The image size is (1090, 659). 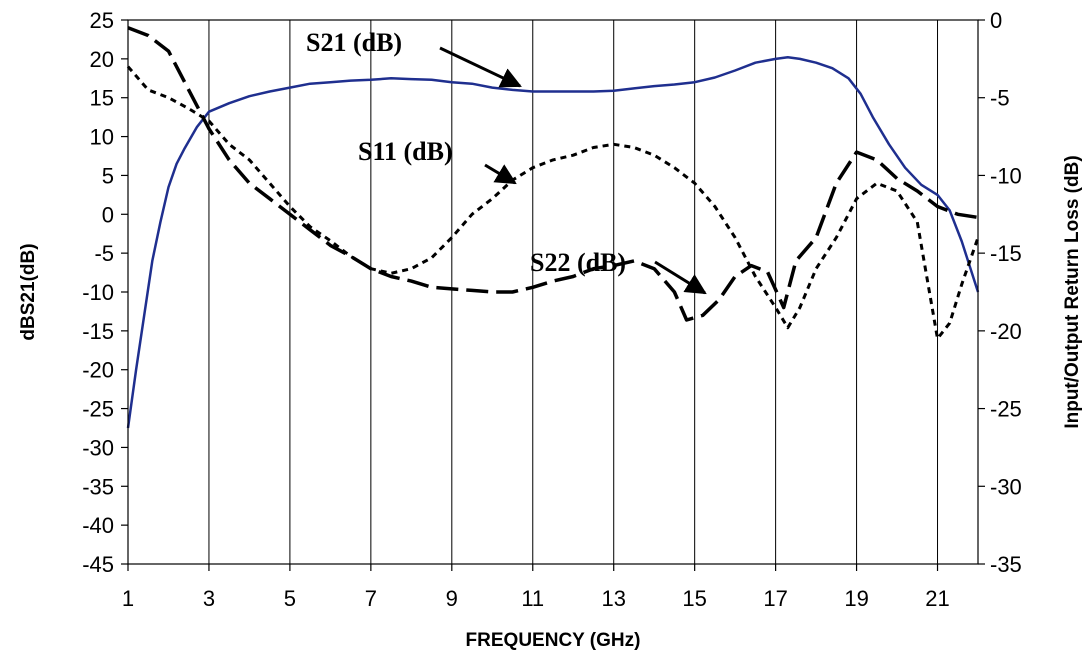 What do you see at coordinates (1000, 98) in the screenshot?
I see `y-right-tick-label: -5` at bounding box center [1000, 98].